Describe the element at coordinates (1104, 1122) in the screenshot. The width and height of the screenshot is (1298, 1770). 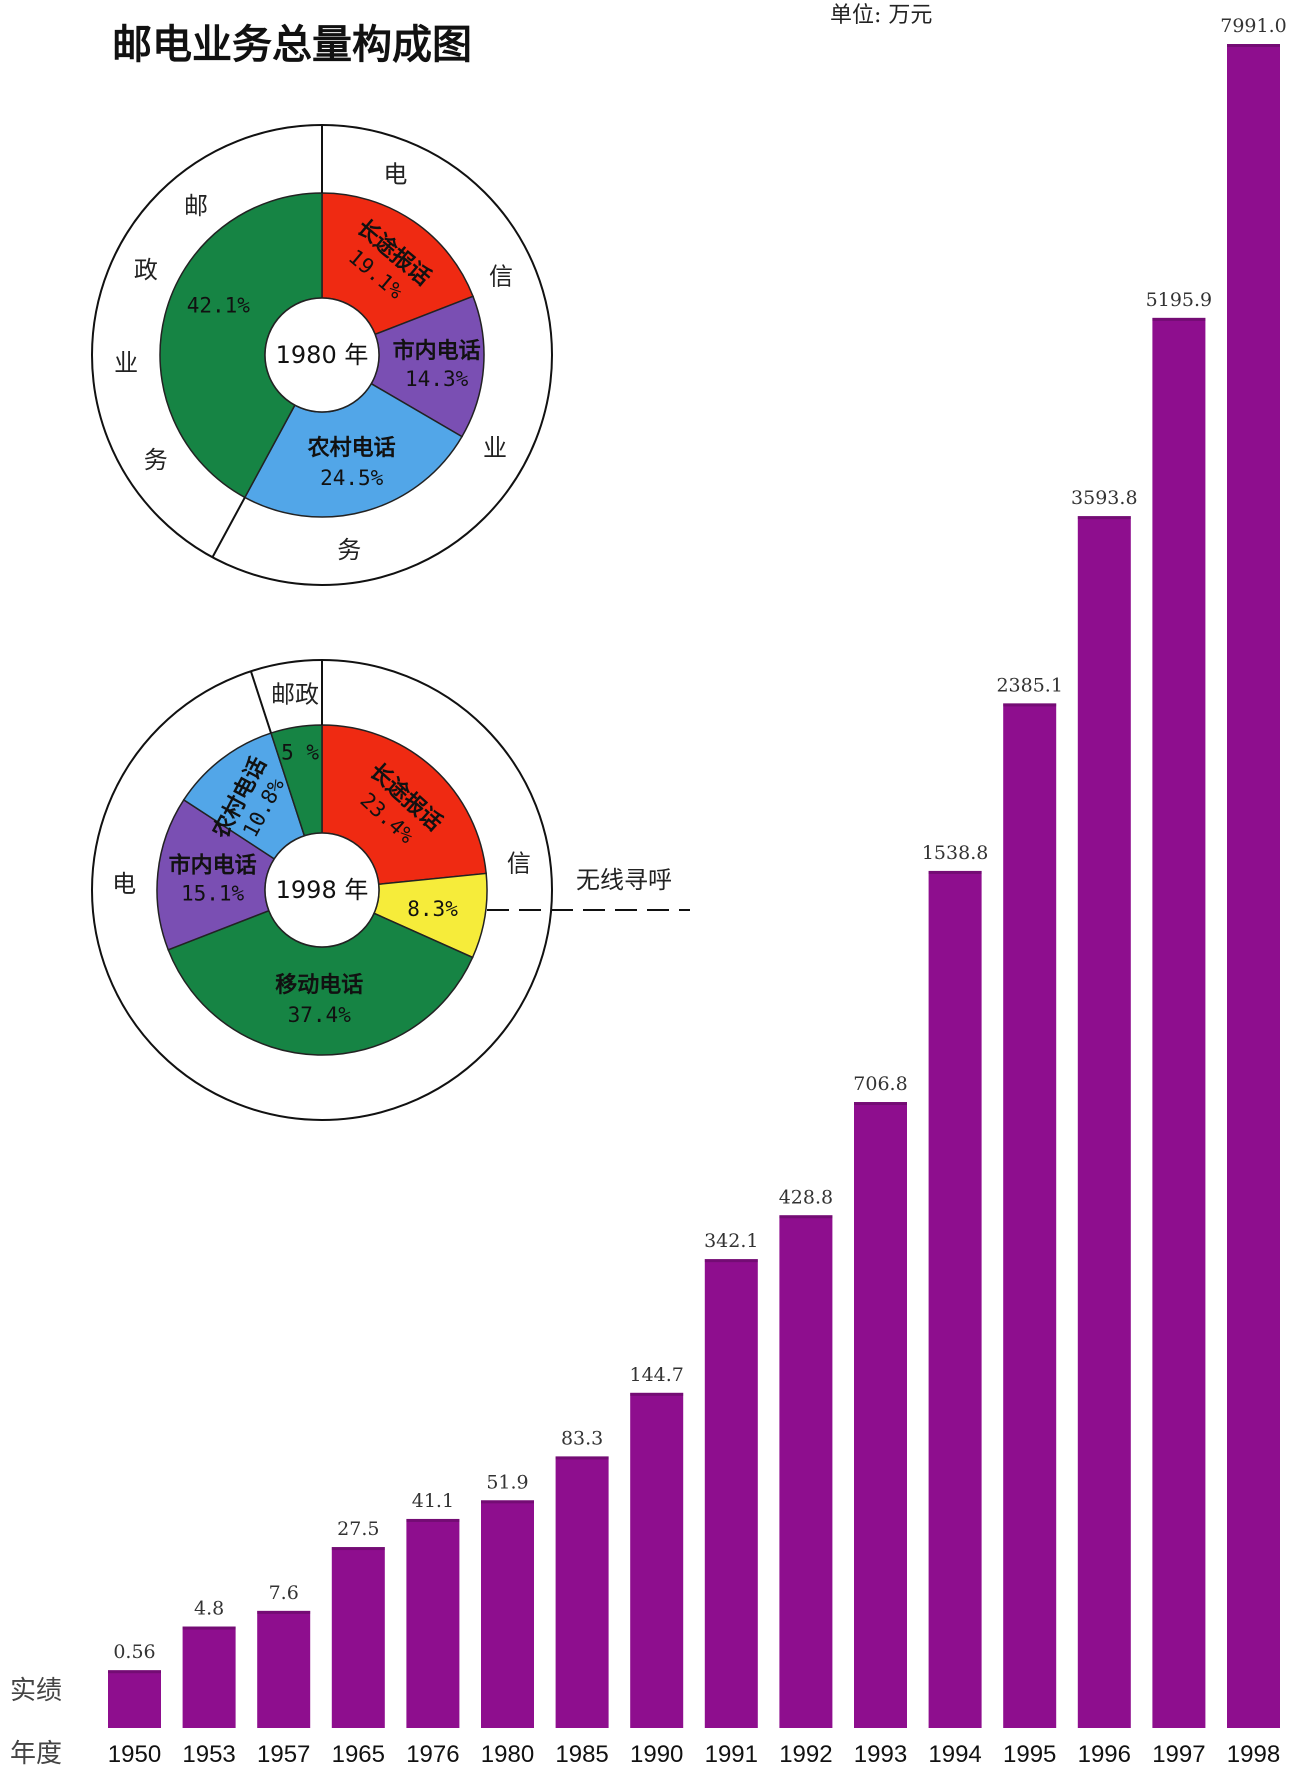
I see `bar-1996` at that location.